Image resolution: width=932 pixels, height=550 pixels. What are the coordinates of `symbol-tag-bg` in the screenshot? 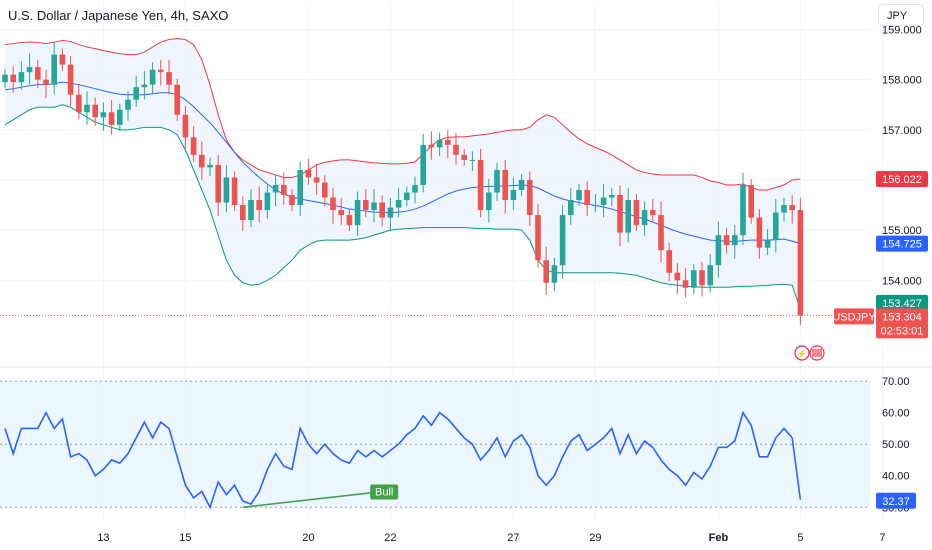 It's located at (854, 316).